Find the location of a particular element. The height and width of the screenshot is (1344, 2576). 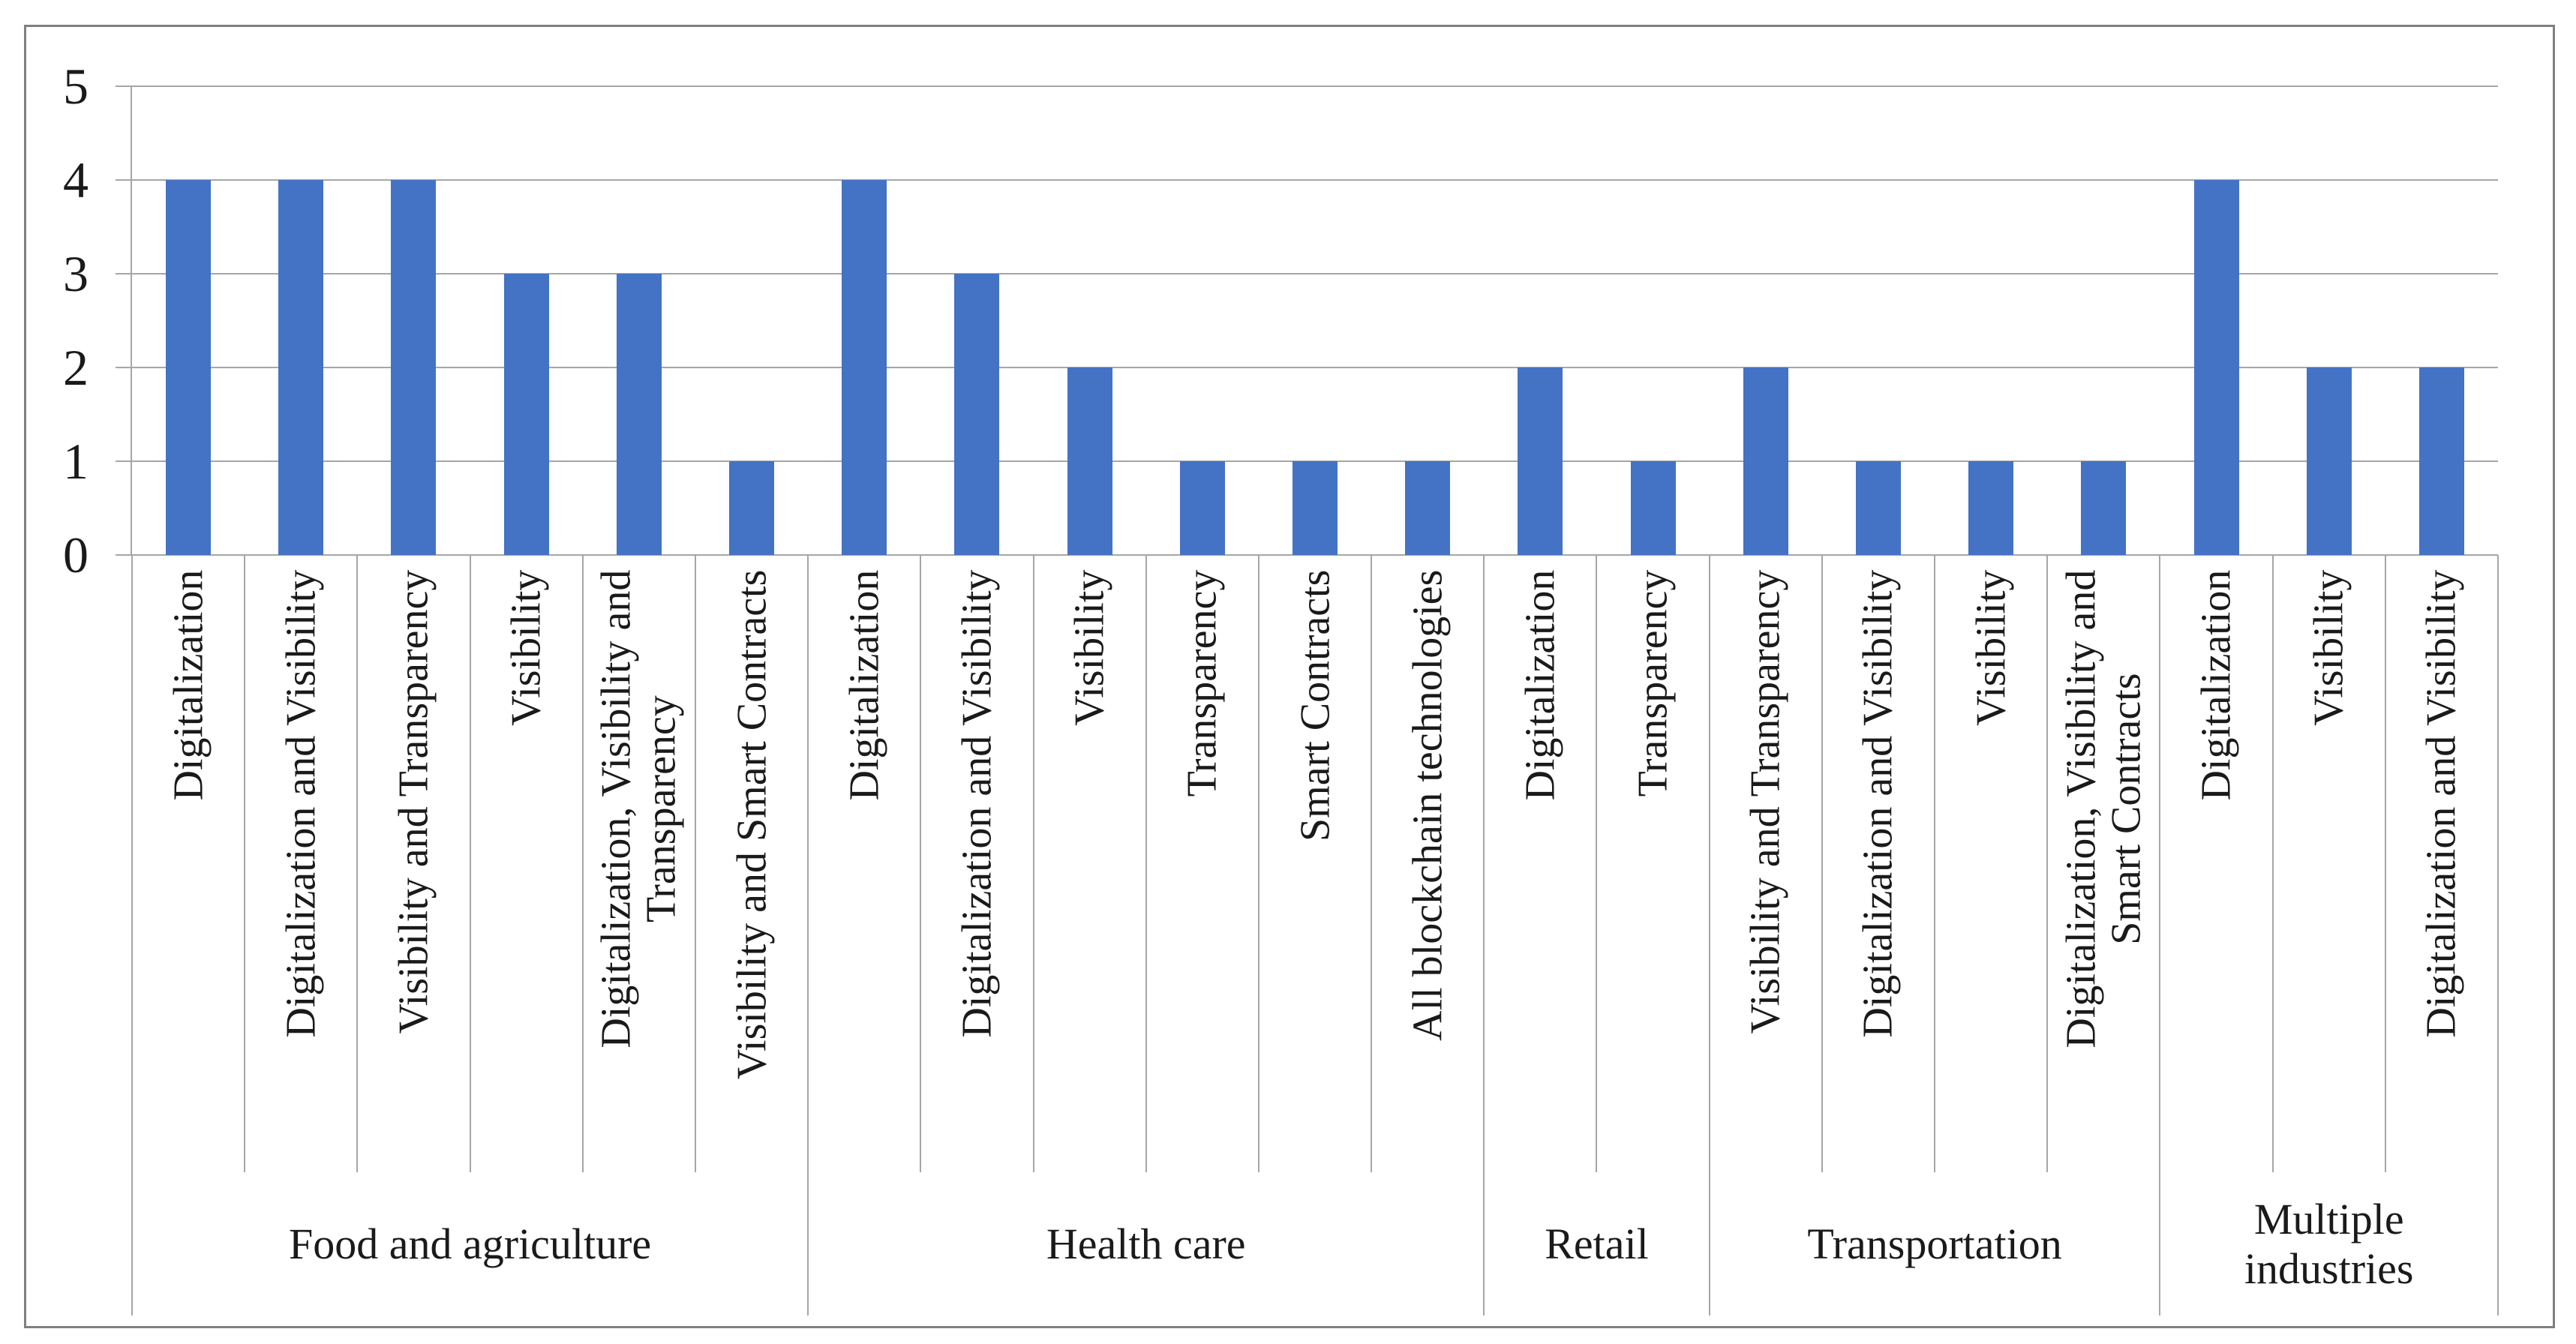

category-label-text: Smart Contracts is located at coordinates (1315, 700).